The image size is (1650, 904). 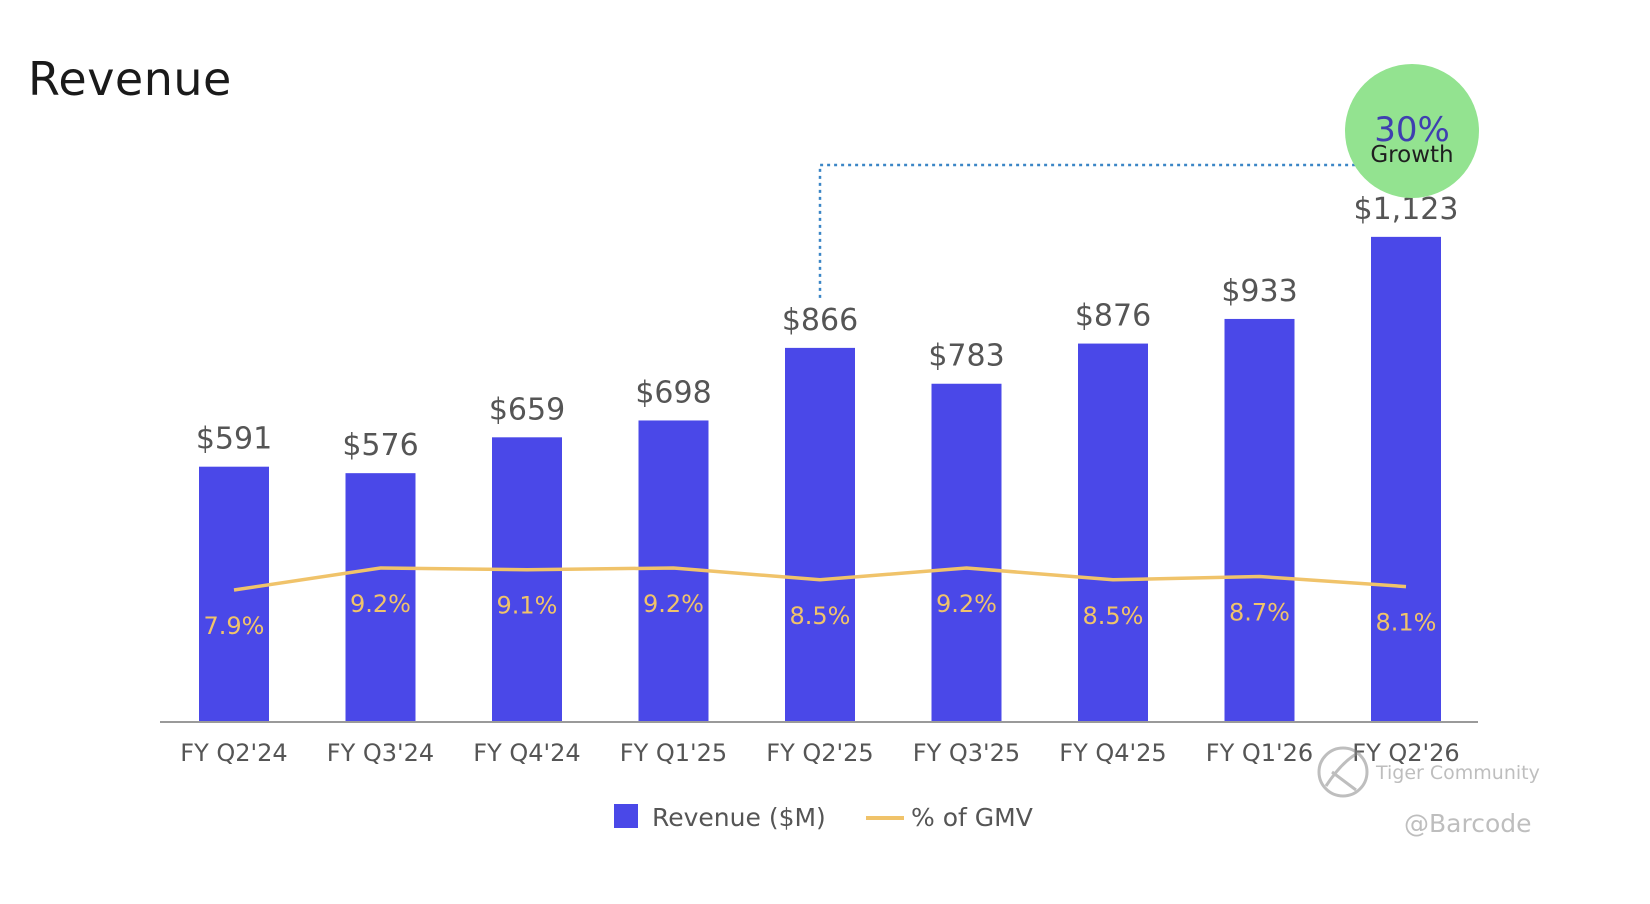 I want to click on x-tick-label: FY Q1'26, so click(x=1259, y=753).